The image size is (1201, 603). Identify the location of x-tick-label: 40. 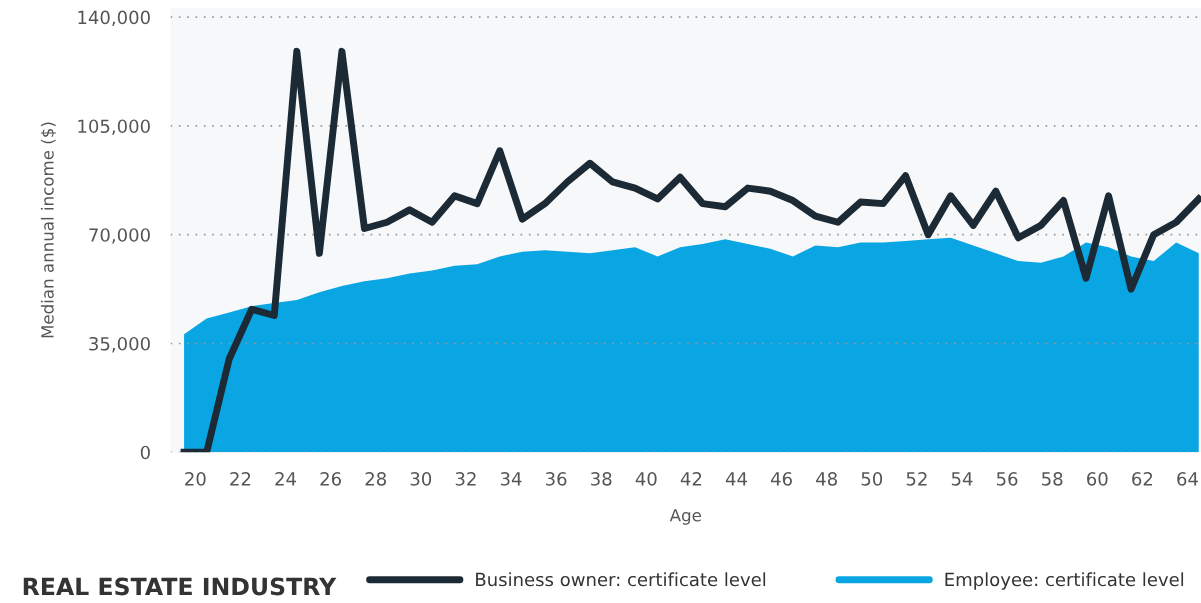
(646, 479).